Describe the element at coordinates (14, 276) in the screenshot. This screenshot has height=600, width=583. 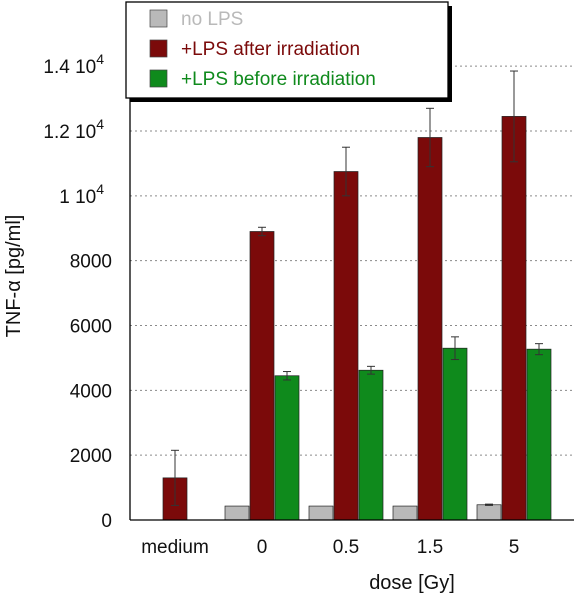
I see `y-axis-title: TNF-α [pg/ml]` at that location.